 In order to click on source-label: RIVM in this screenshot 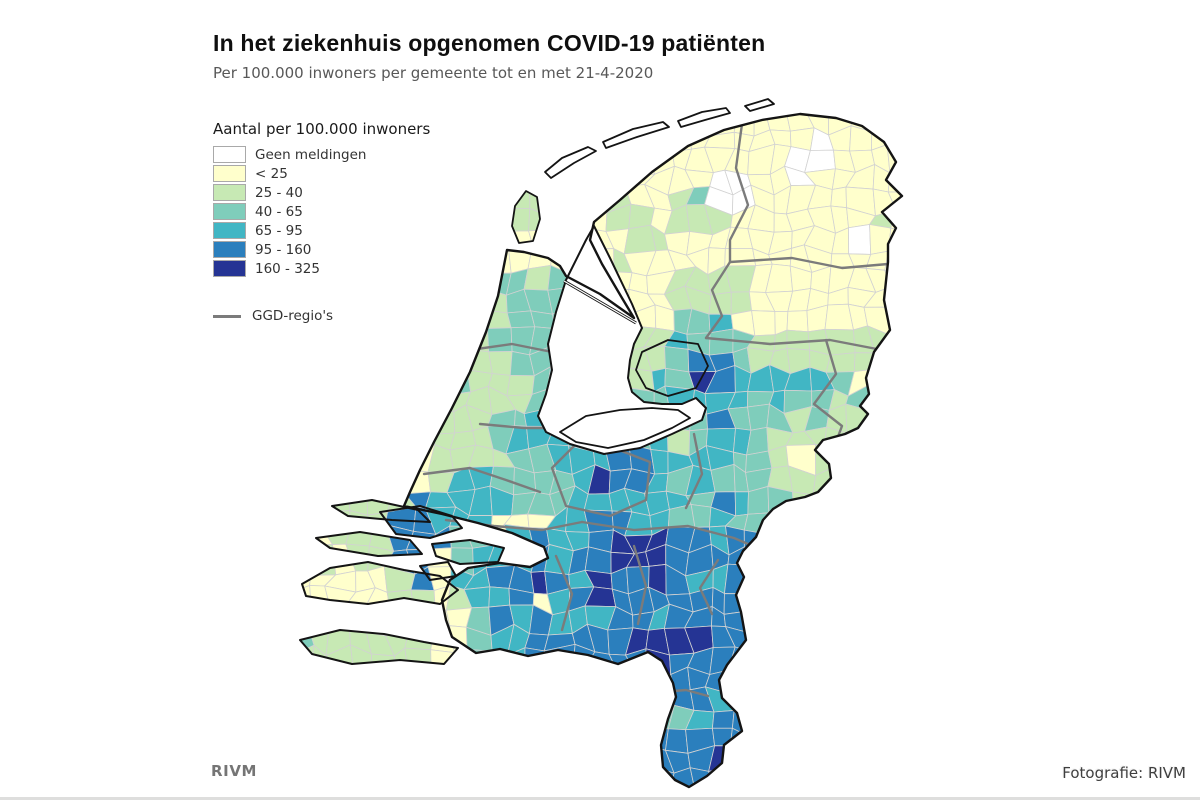, I will do `click(234, 771)`.